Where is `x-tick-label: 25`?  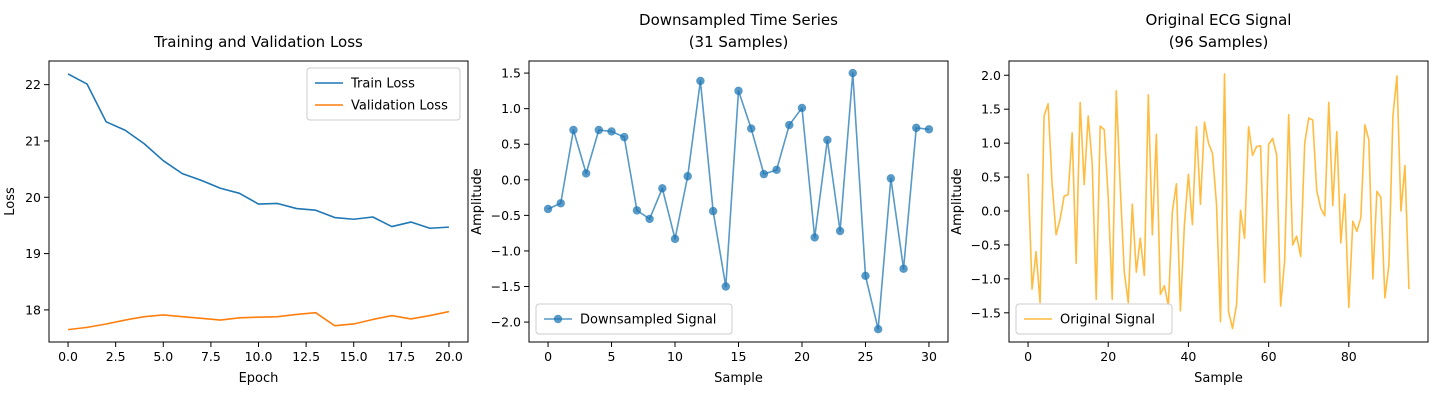
x-tick-label: 25 is located at coordinates (866, 356).